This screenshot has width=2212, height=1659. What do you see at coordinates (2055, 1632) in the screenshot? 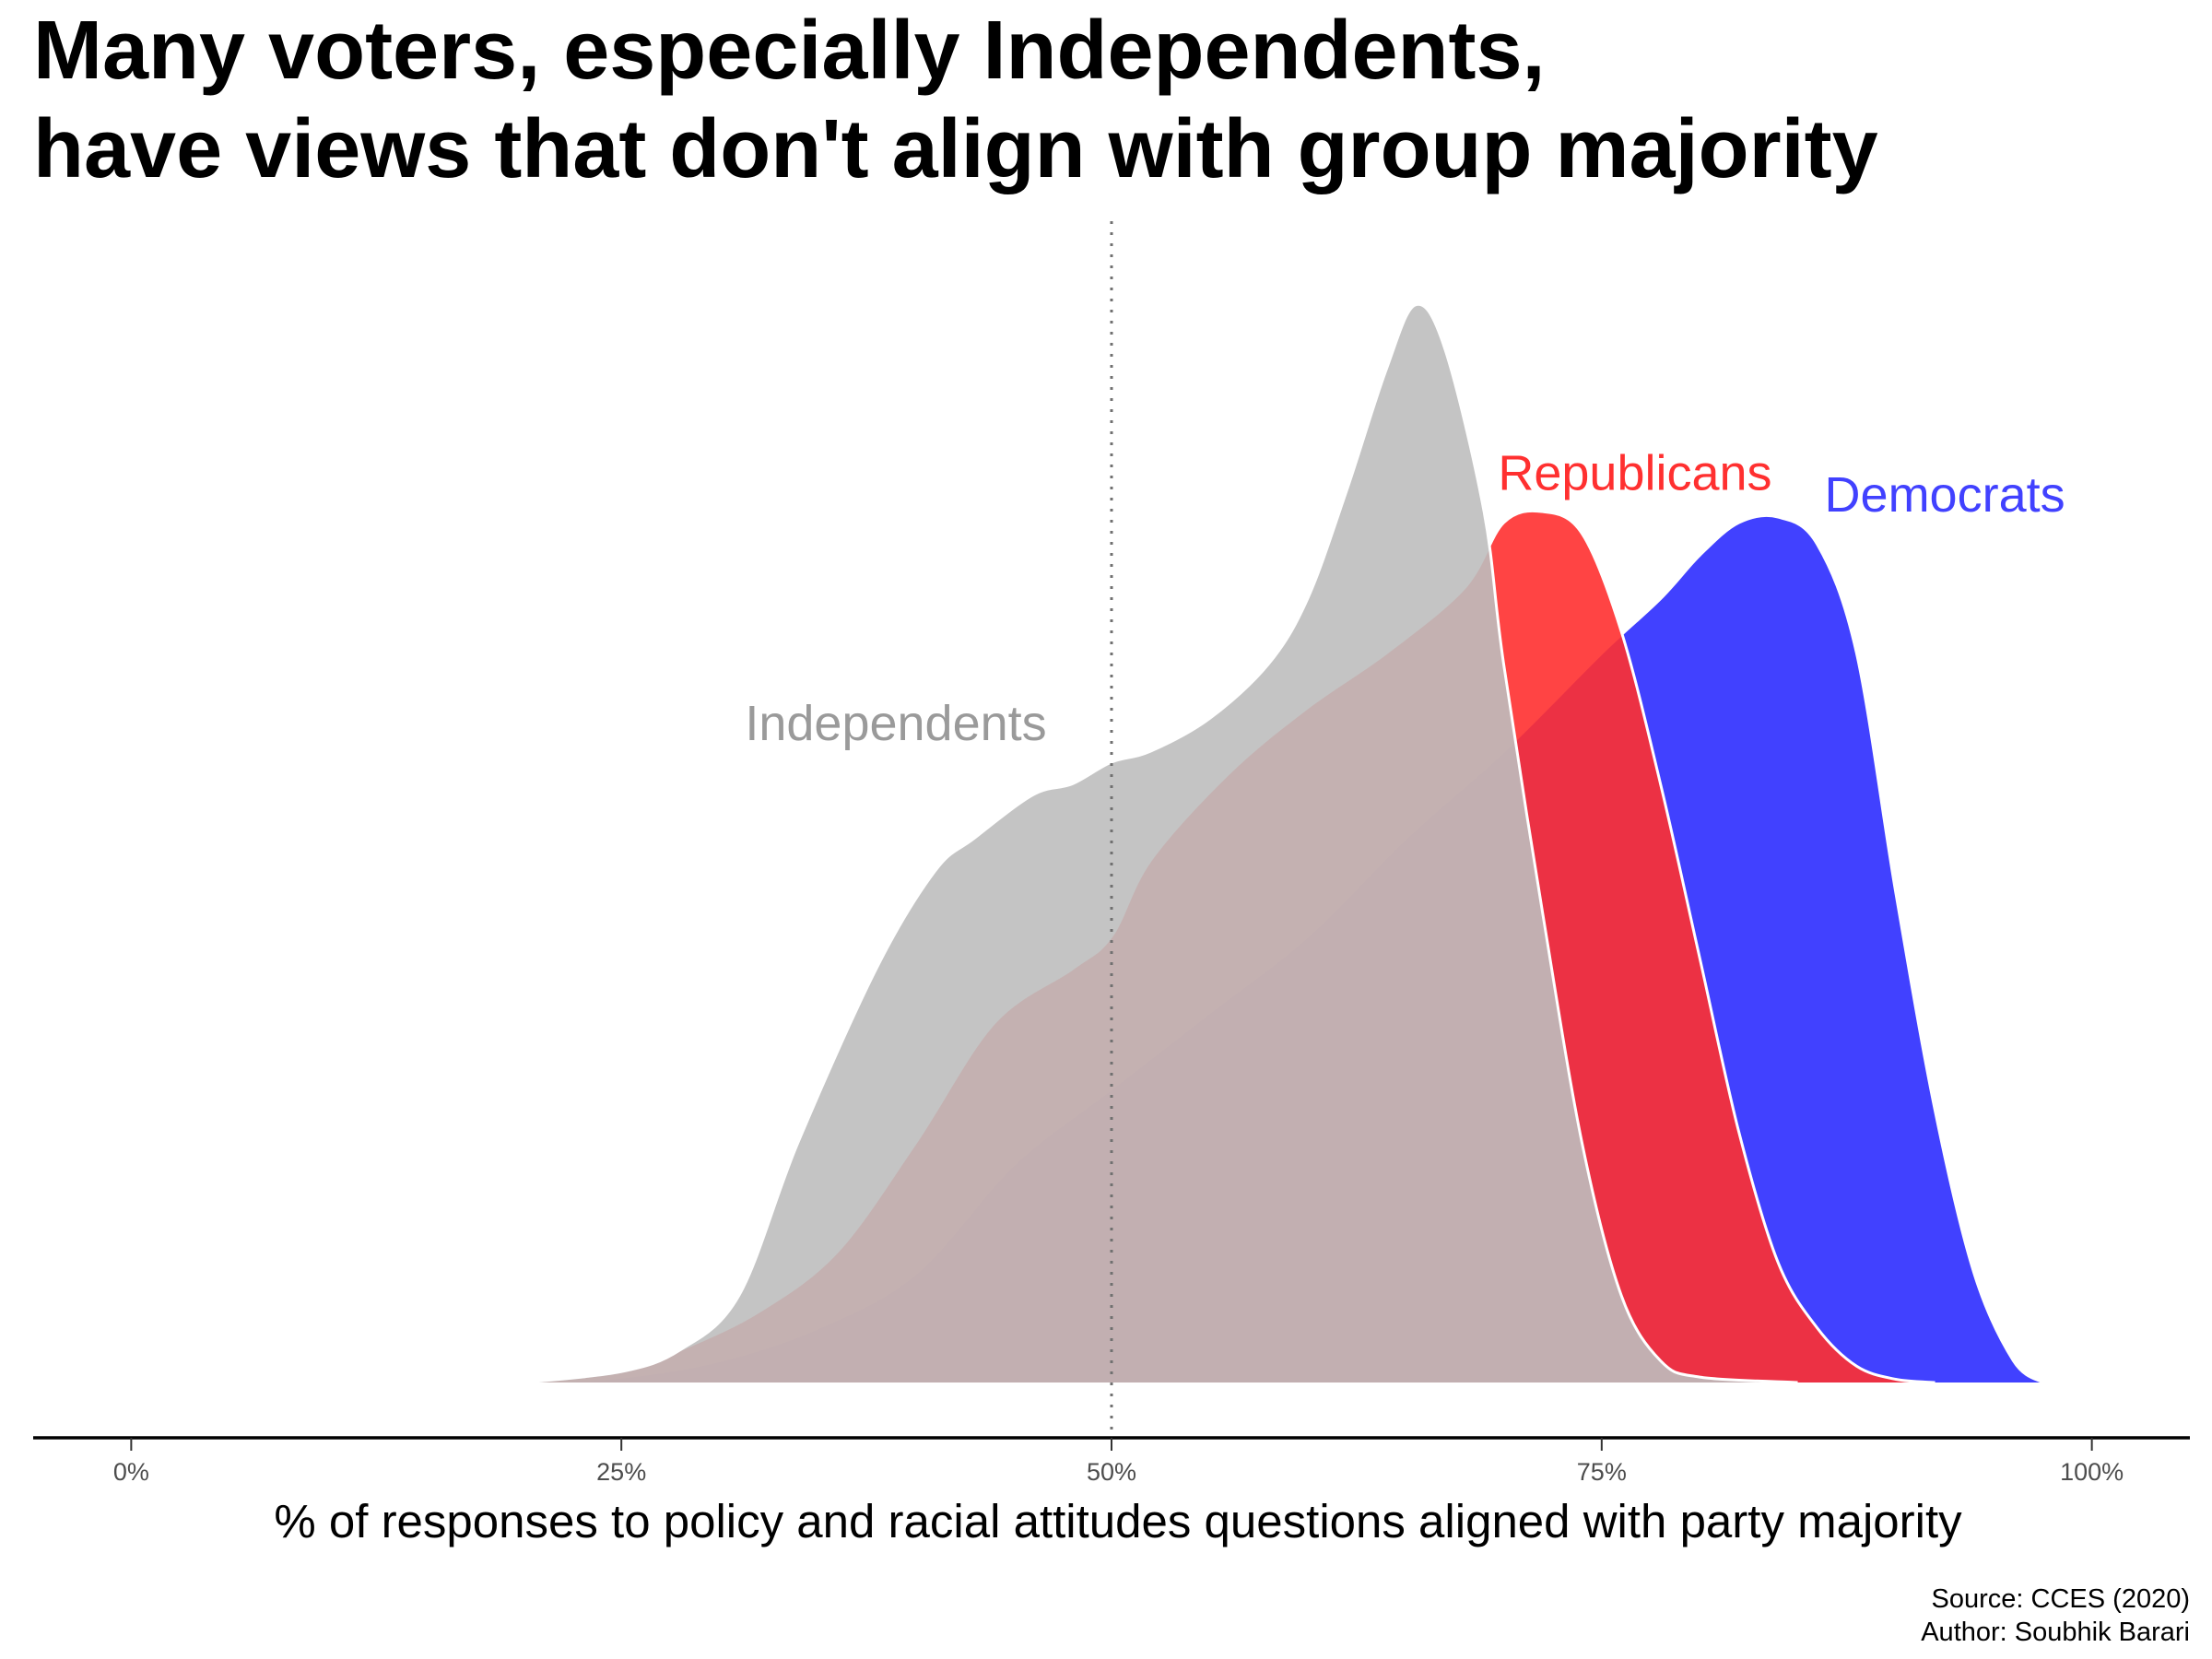
I see `author-caption: Author: Soubhik Barari` at bounding box center [2055, 1632].